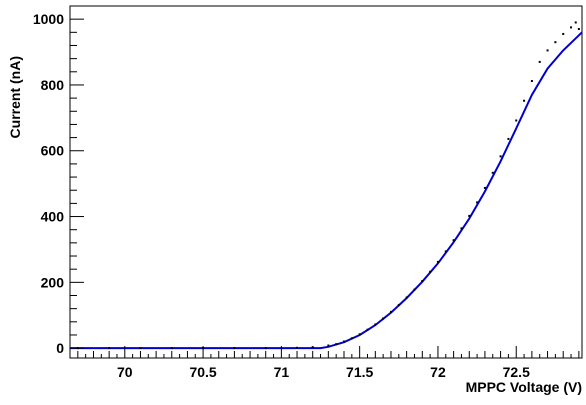 The width and height of the screenshot is (586, 405). Describe the element at coordinates (524, 387) in the screenshot. I see `x-axis-title: MPPC Voltage (V)` at that location.